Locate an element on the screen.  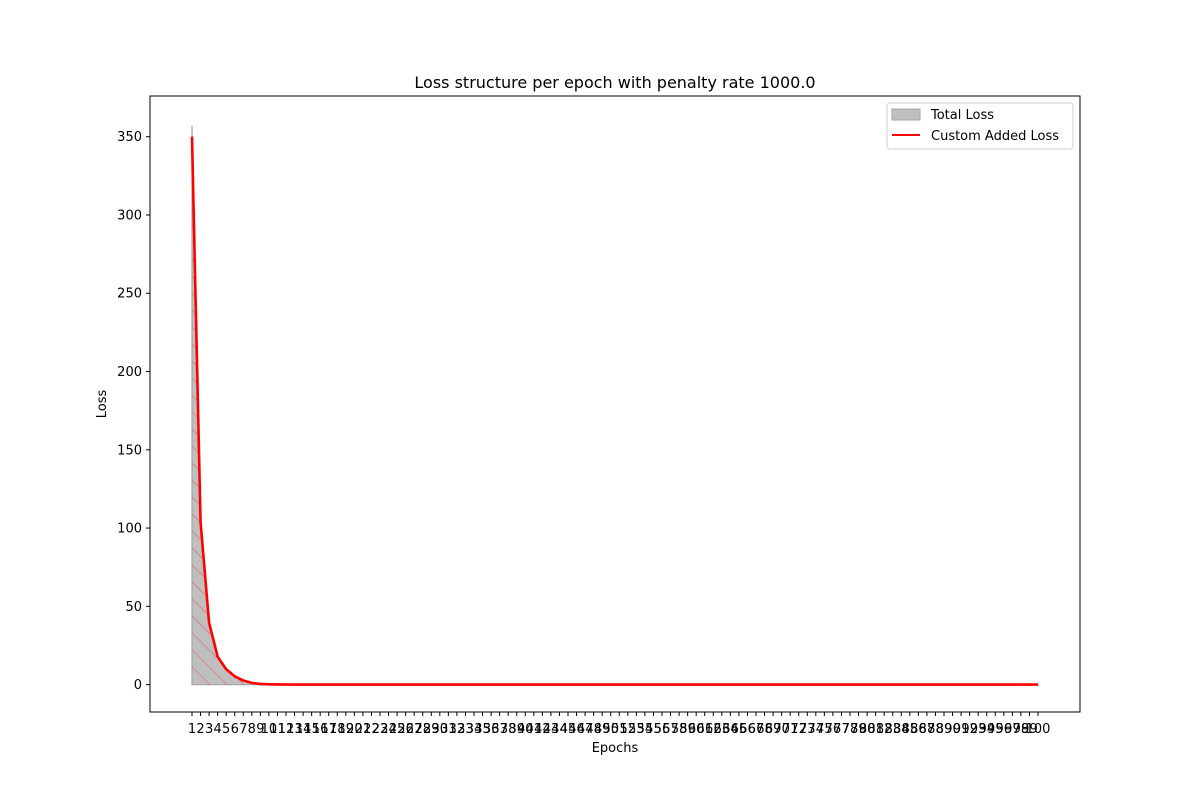
x-tick-label: 26 is located at coordinates (405, 729).